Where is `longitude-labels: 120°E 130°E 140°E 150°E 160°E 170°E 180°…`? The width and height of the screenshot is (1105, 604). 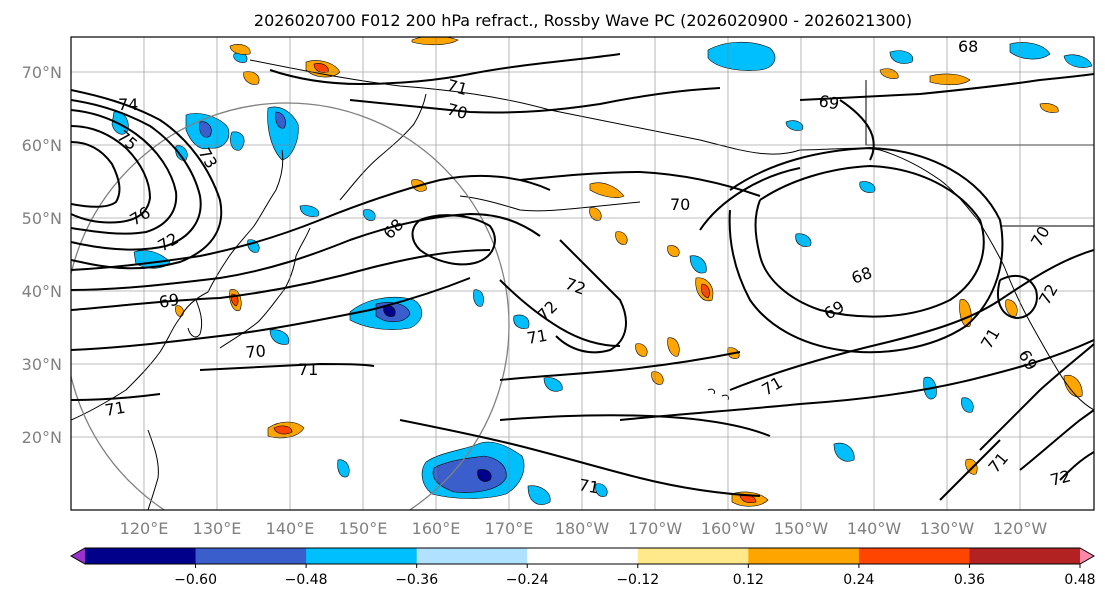 longitude-labels: 120°E 130°E 140°E 150°E 160°E 170°E 180°… is located at coordinates (584, 528).